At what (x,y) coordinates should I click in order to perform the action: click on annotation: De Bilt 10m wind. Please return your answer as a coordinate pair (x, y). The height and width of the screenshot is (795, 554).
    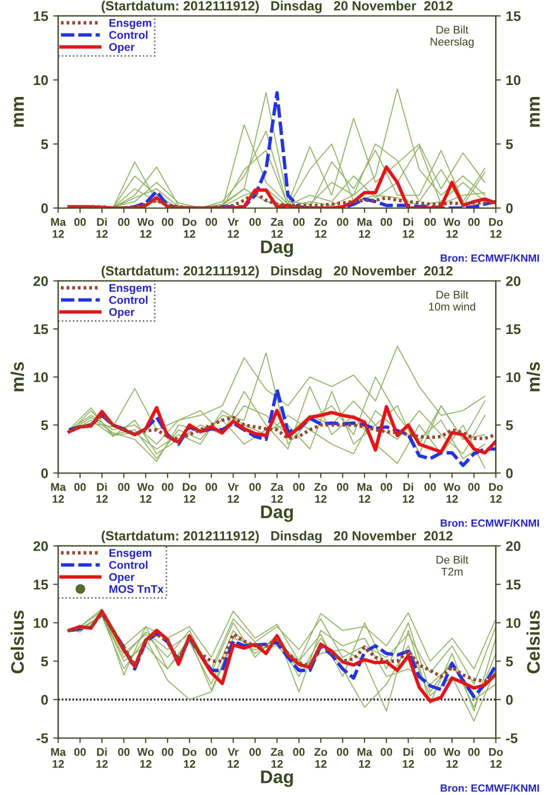
    Looking at the image, I should click on (452, 300).